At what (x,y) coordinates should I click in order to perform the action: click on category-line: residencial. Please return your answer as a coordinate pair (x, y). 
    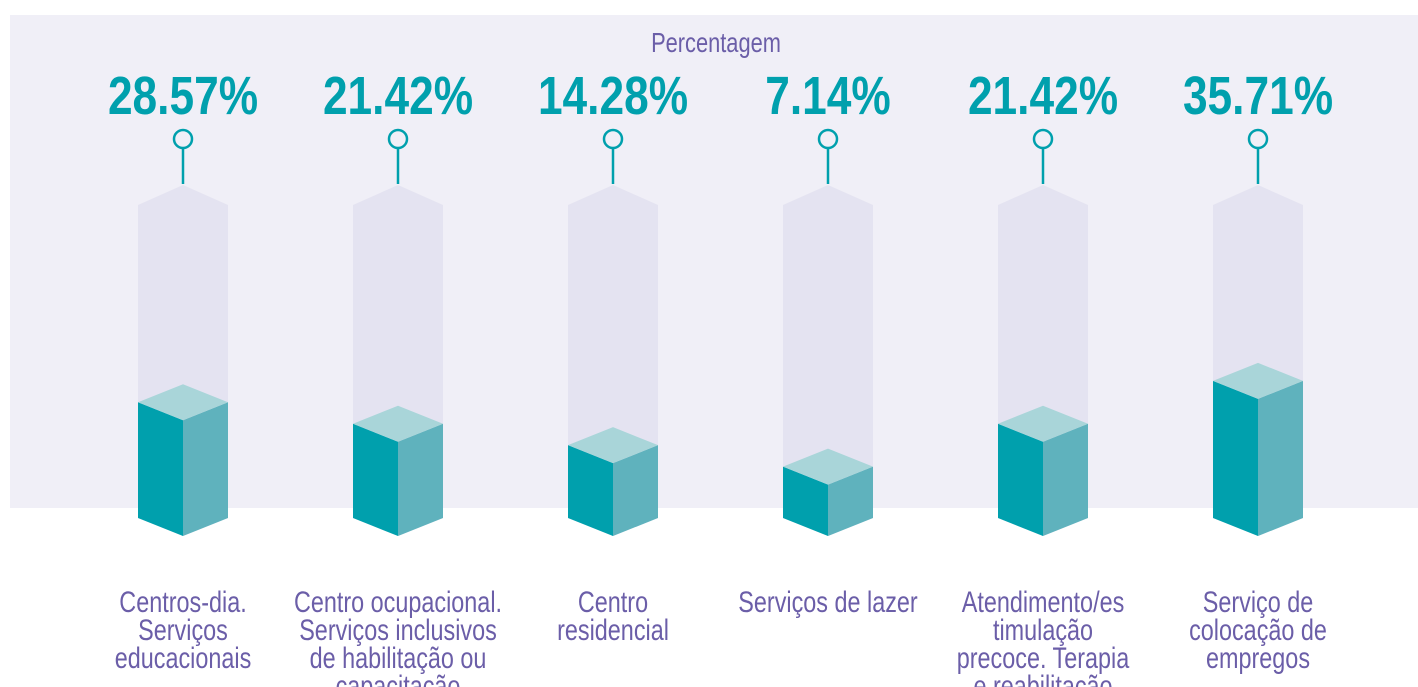
    Looking at the image, I should click on (613, 629).